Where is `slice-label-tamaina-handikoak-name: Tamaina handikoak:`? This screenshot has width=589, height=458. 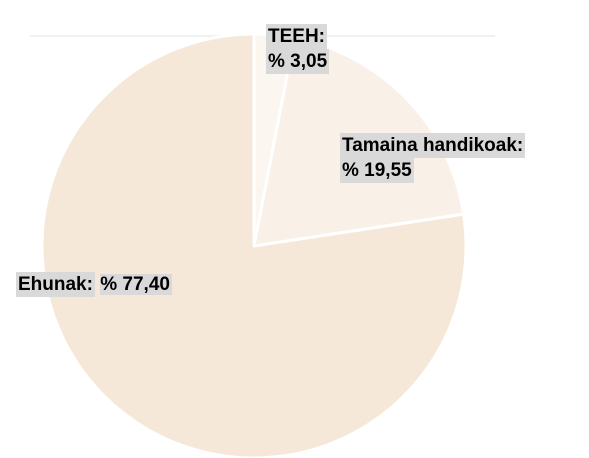 slice-label-tamaina-handikoak-name: Tamaina handikoak: is located at coordinates (433, 145).